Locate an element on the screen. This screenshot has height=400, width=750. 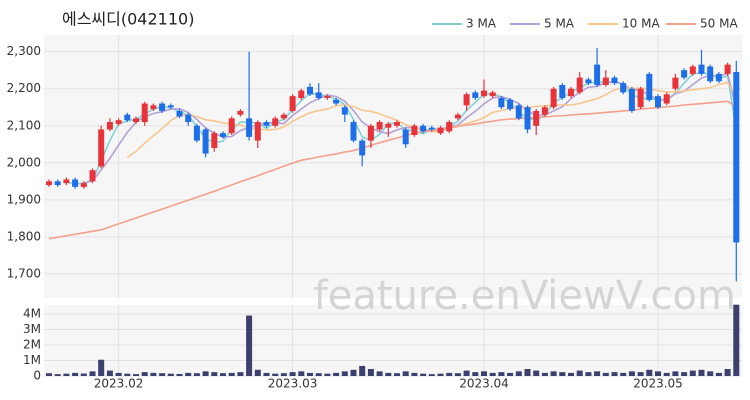
x-tick-label: 2023.04 is located at coordinates (484, 384).